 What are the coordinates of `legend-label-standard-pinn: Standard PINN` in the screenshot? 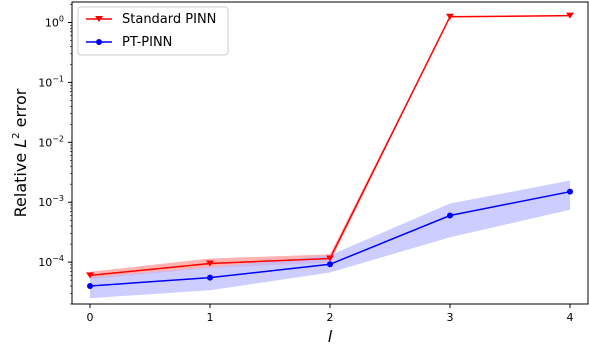 It's located at (169, 19).